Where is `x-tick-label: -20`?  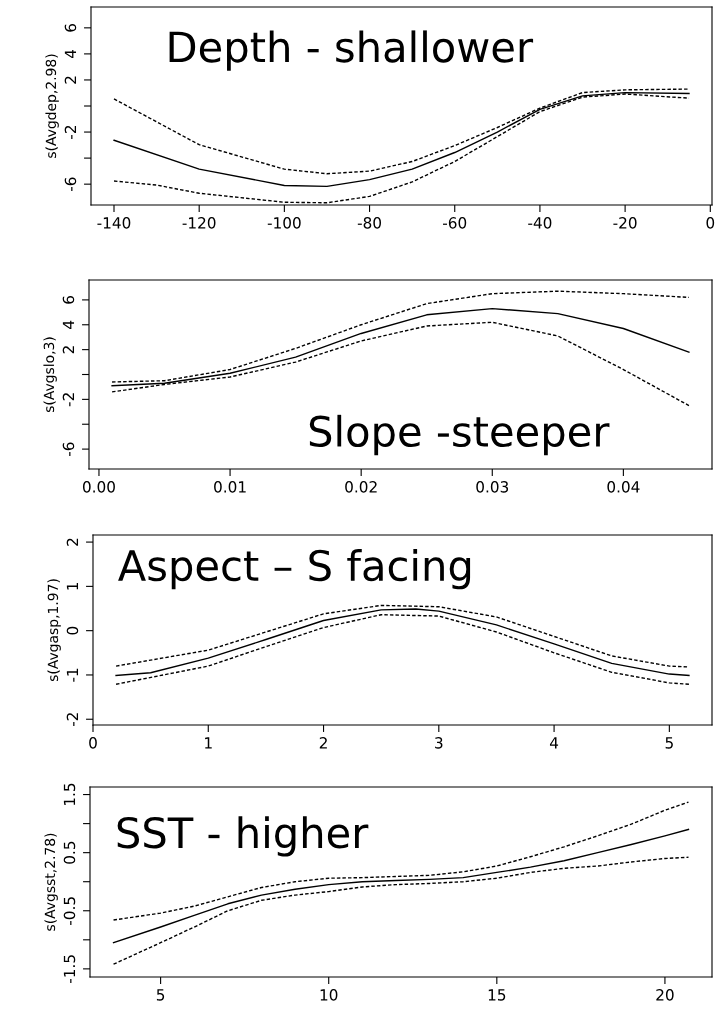
x-tick-label: -20 is located at coordinates (625, 223).